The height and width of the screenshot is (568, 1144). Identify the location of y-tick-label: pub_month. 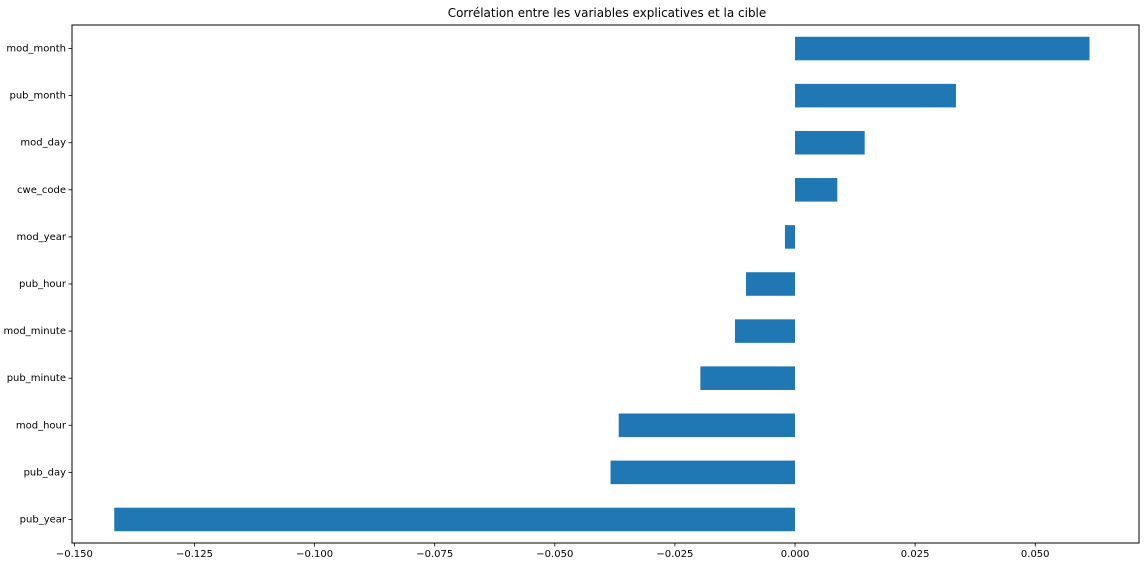
(38, 96).